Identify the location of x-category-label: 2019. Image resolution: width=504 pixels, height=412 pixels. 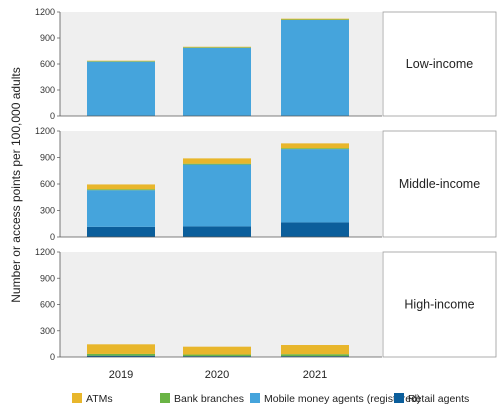
(121, 375).